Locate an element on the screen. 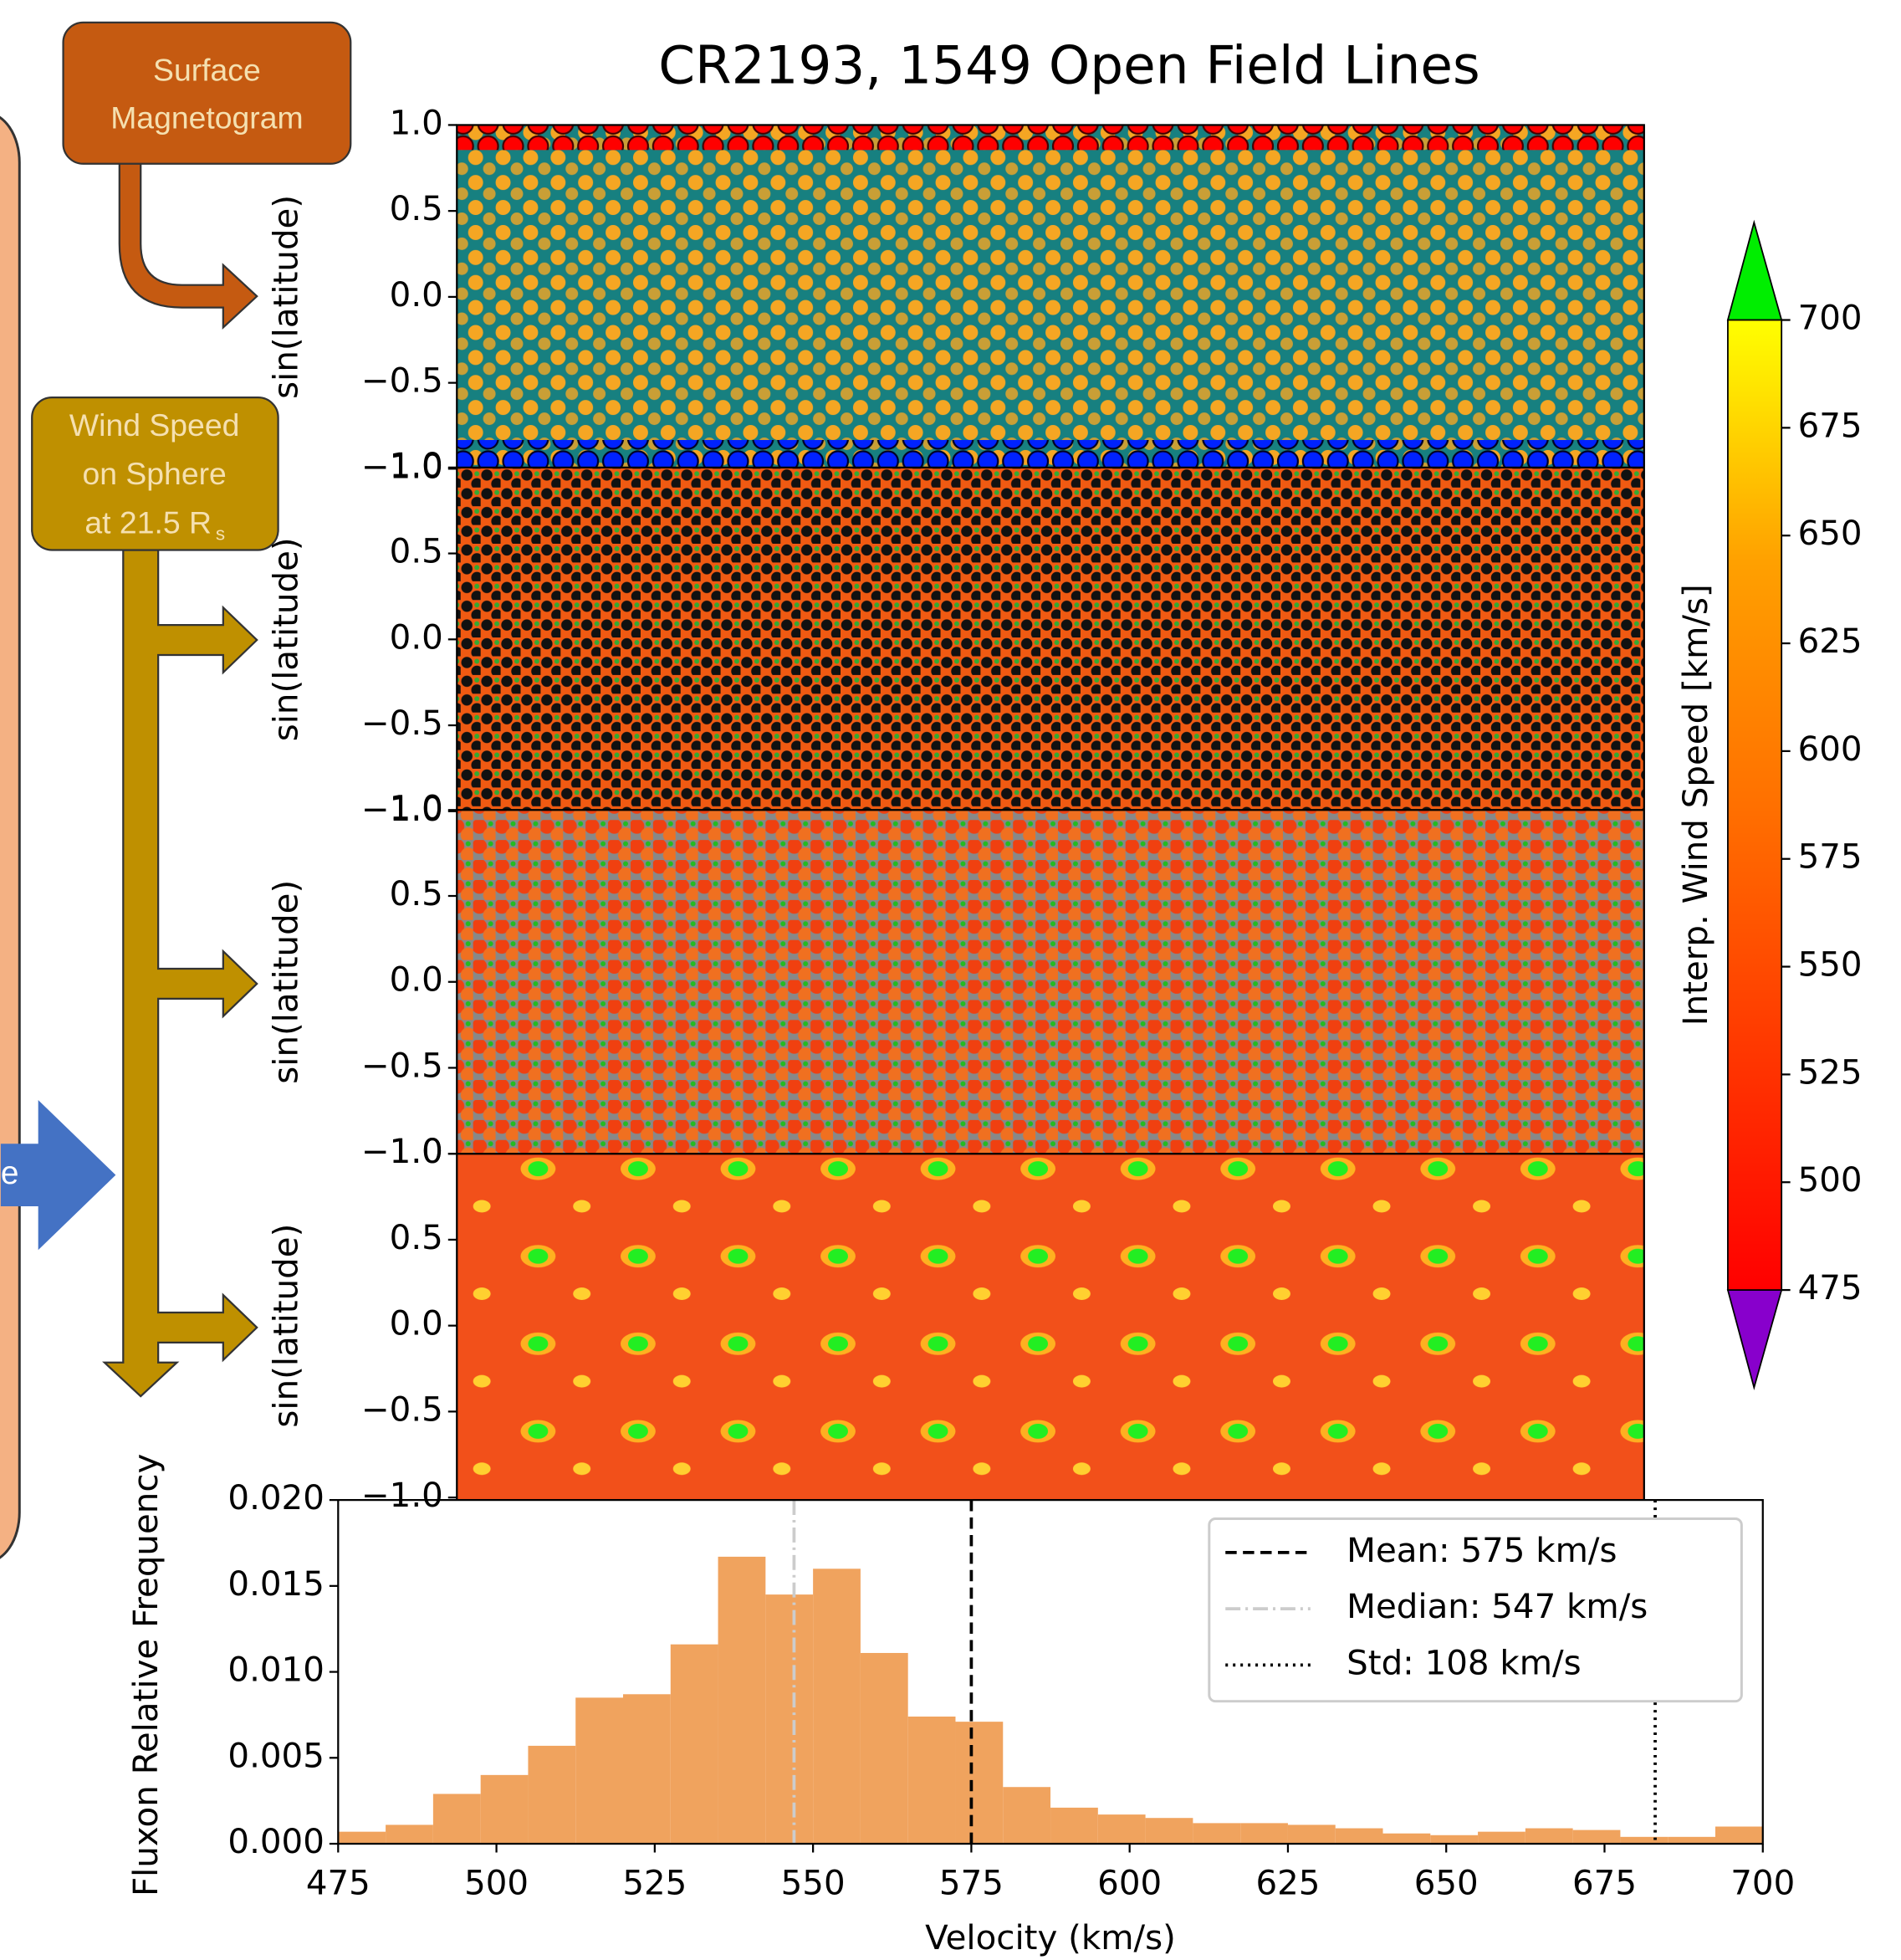 This screenshot has height=1960, width=1901. x-tick-label: 675 is located at coordinates (1604, 1883).